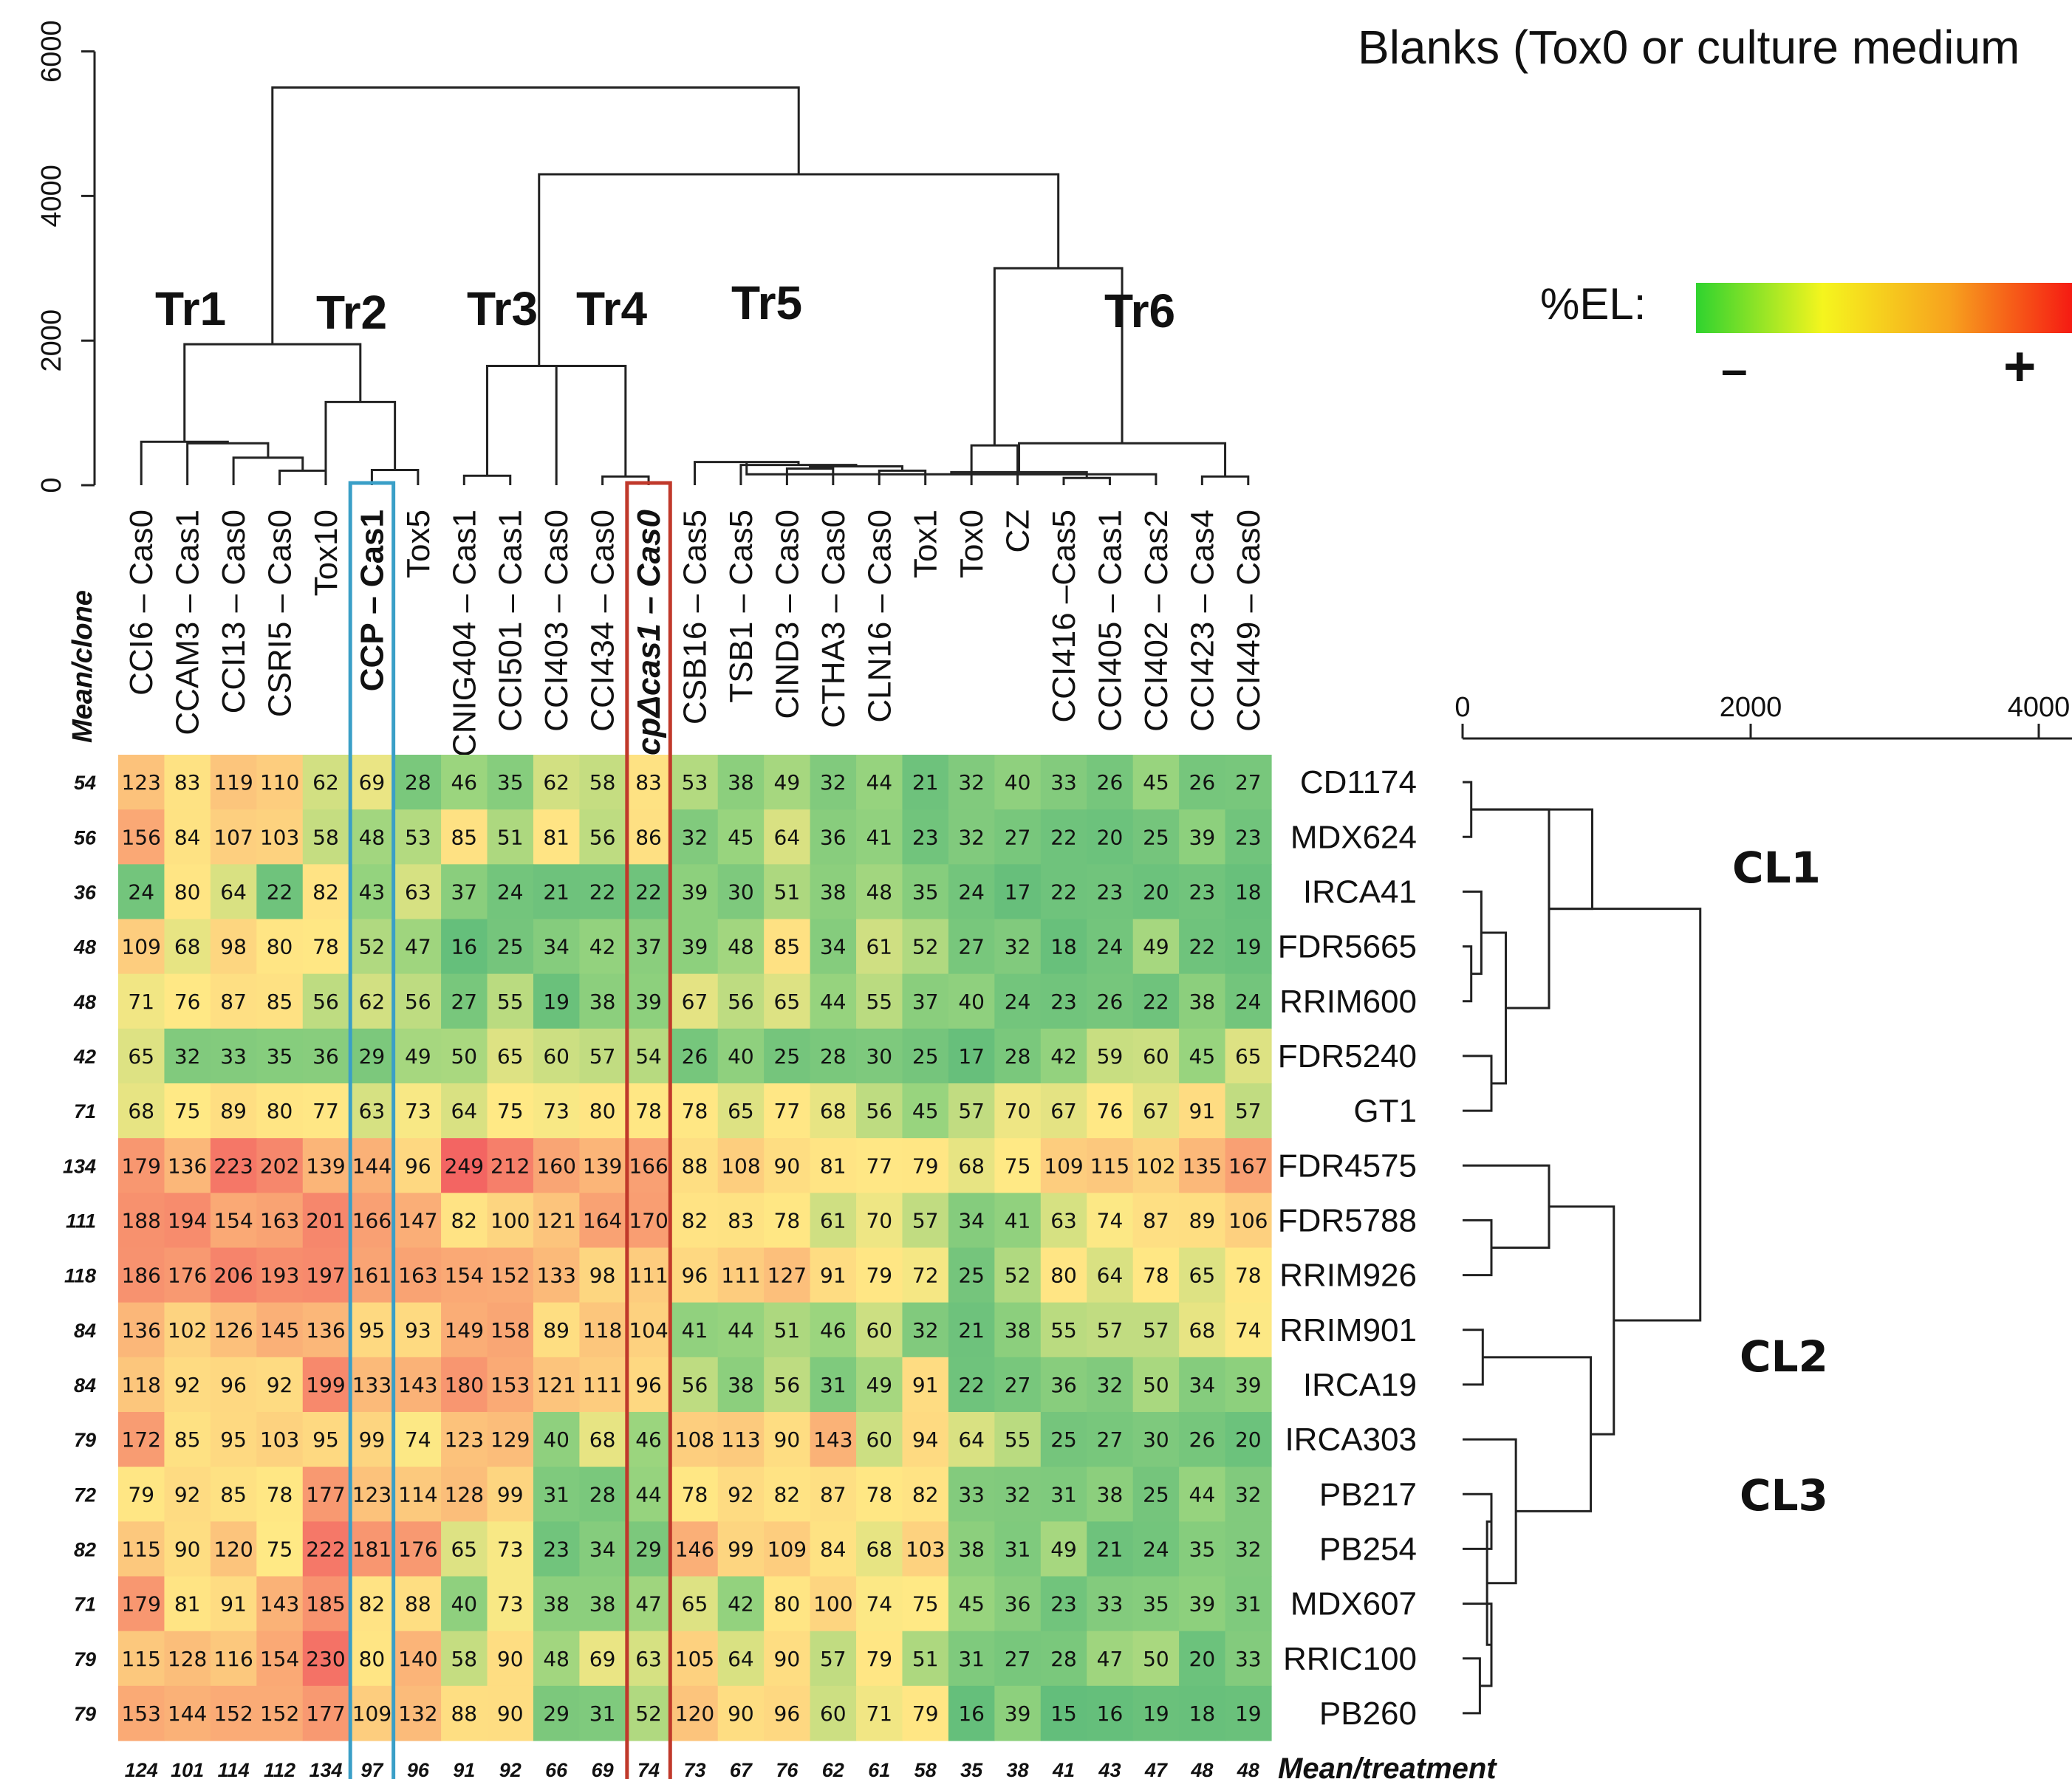  Describe the element at coordinates (833, 1549) in the screenshot. I see `cell-value: 84` at that location.